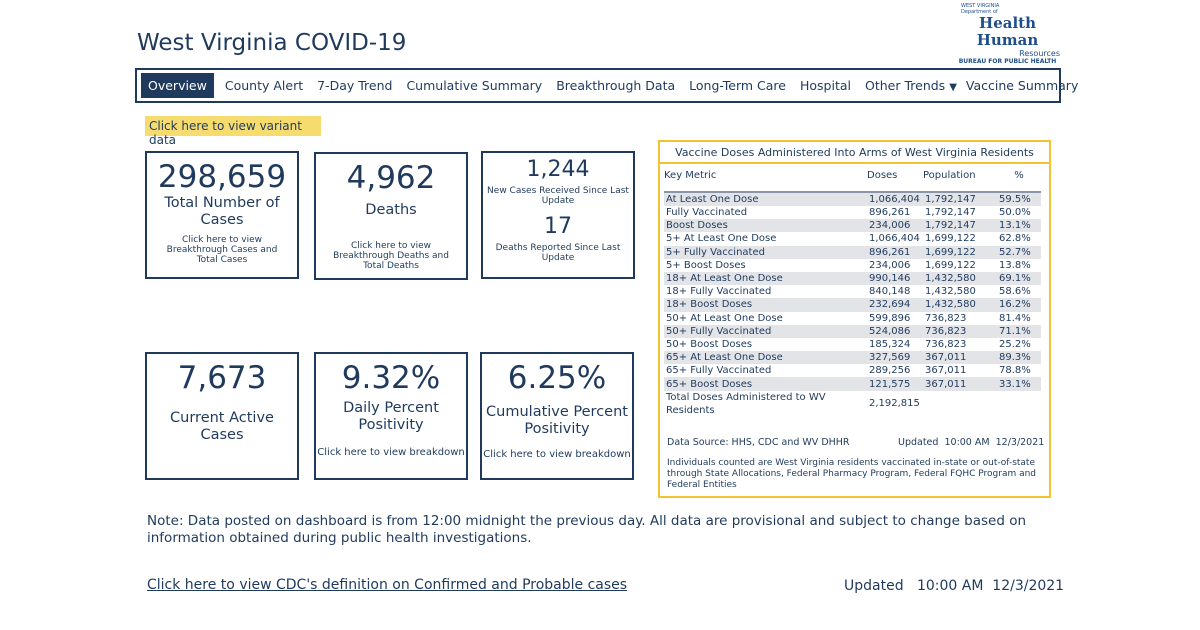 The height and width of the screenshot is (630, 1200). I want to click on data-source: Data Source: HHS, CDC and WV DHHR, so click(758, 442).